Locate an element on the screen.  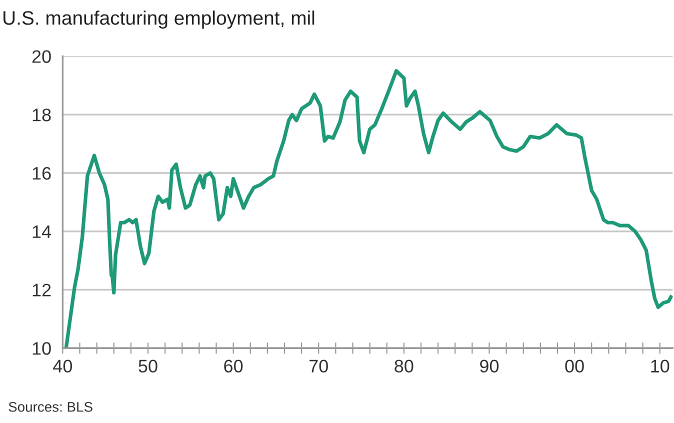
x-tick-label: 40 is located at coordinates (62, 366).